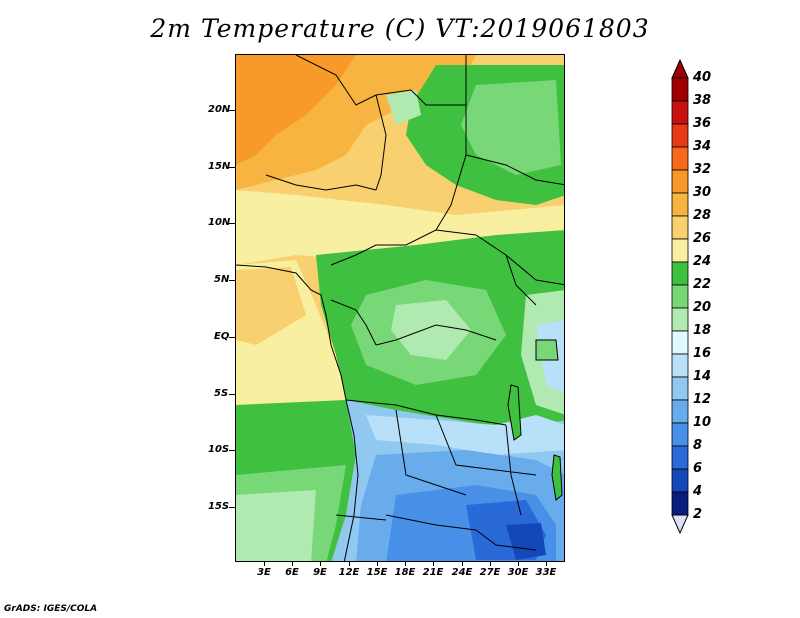 The image size is (800, 618). I want to click on lon-label-24e: 24E, so click(462, 572).